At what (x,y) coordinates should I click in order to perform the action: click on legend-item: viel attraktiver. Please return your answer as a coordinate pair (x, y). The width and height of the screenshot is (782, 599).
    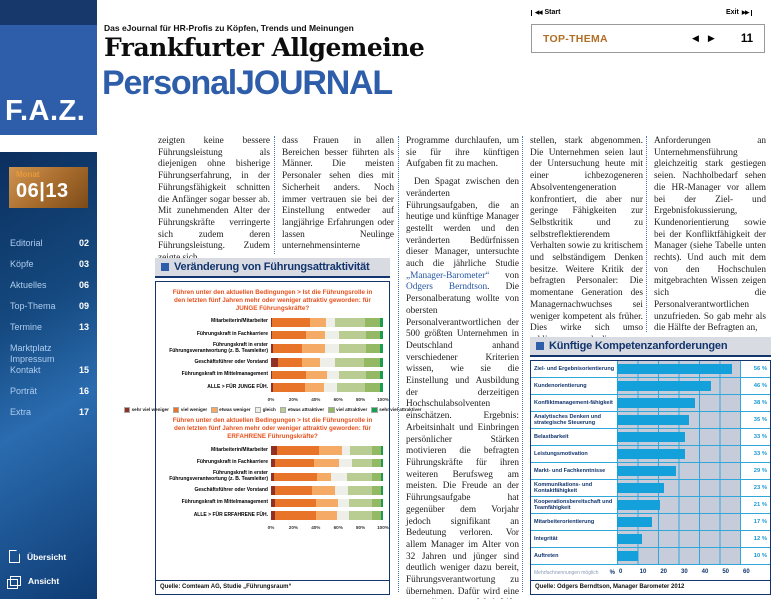
    Looking at the image, I should click on (347, 410).